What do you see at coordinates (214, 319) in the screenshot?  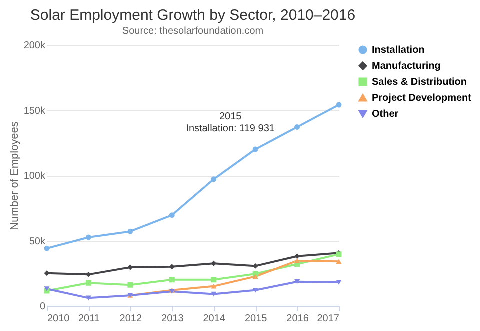 I see `x-tick-label: 2014` at bounding box center [214, 319].